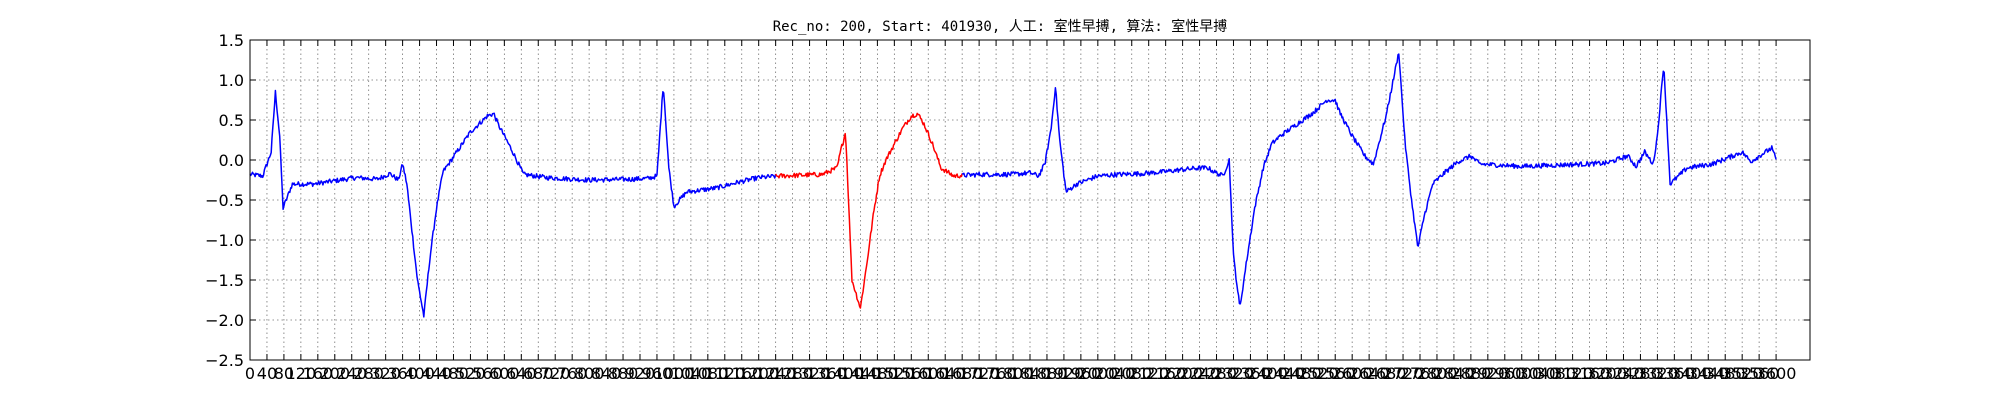 This screenshot has width=2000, height=400. What do you see at coordinates (351, 373) in the screenshot?
I see `x-tick-label: 240` at bounding box center [351, 373].